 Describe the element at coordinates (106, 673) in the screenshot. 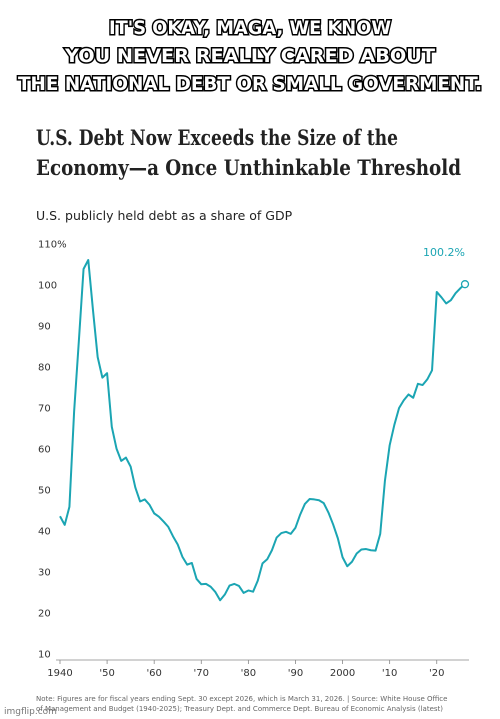

I see `x-tick-label: '50` at that location.